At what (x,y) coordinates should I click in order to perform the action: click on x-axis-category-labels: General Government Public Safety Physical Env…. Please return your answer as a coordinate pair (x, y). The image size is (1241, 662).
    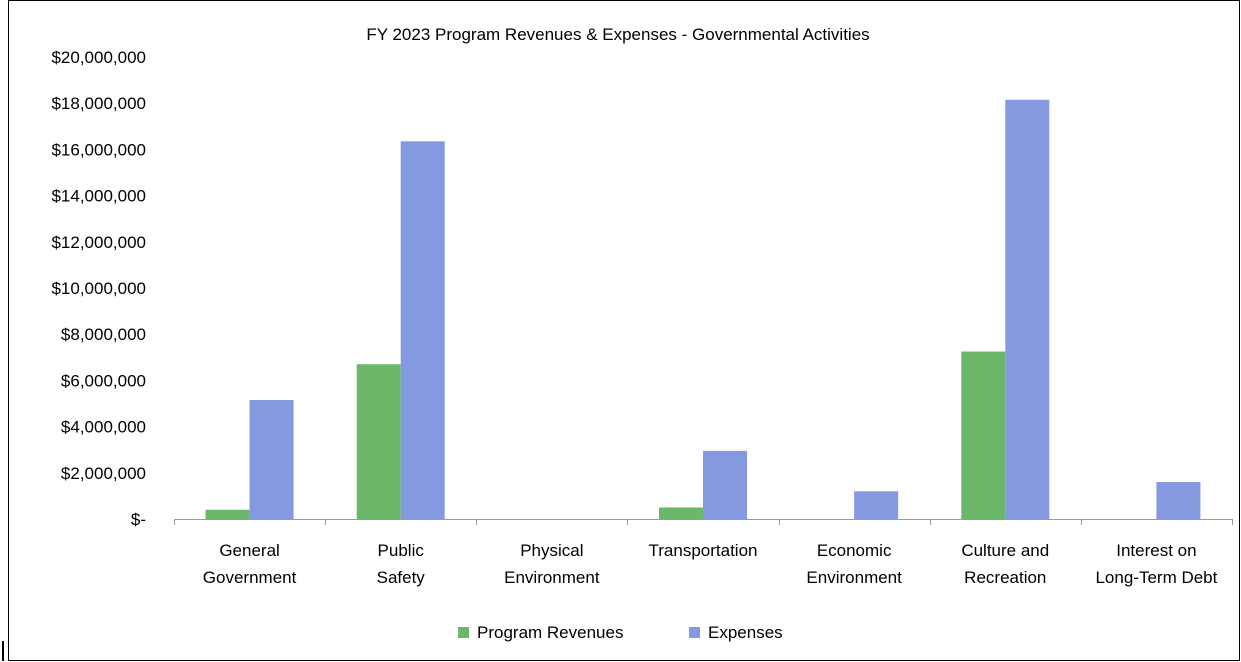
    Looking at the image, I should click on (710, 564).